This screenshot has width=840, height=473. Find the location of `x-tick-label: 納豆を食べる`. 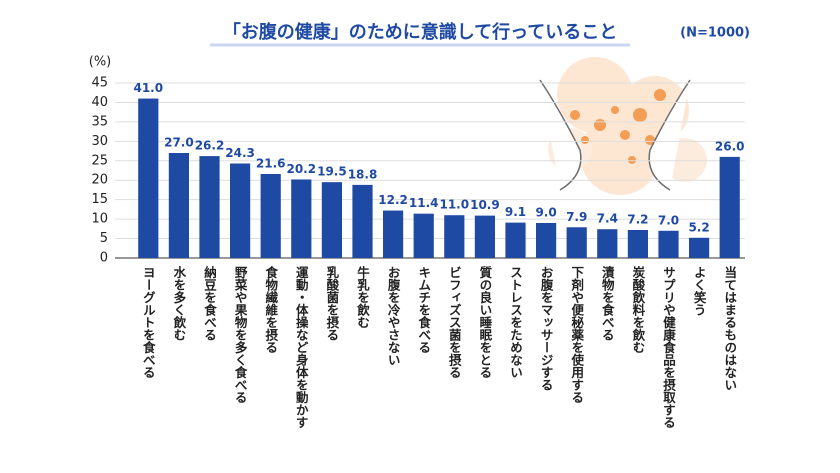

x-tick-label: 納豆を食べる is located at coordinates (209, 303).